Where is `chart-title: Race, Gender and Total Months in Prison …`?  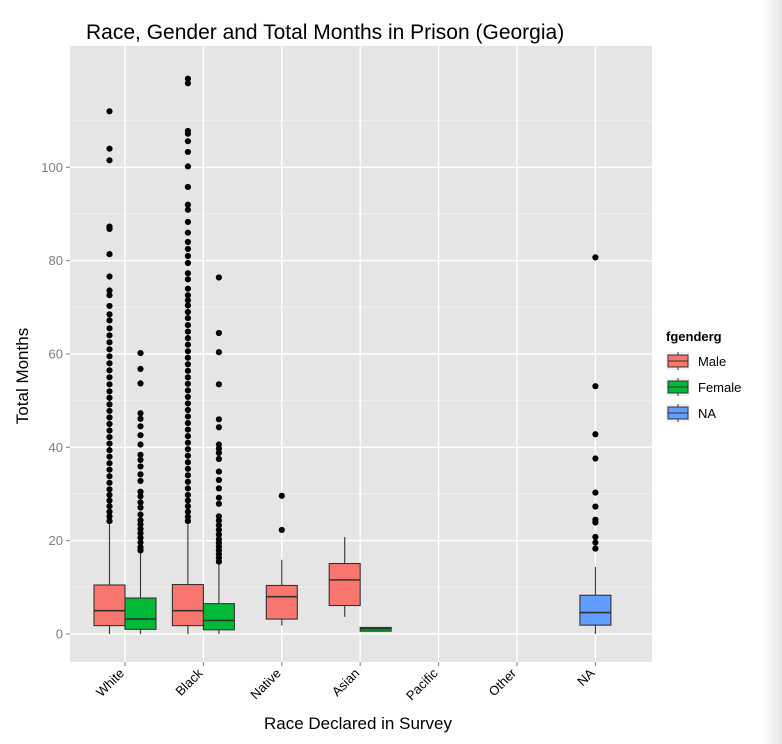 chart-title: Race, Gender and Total Months in Prison … is located at coordinates (325, 32).